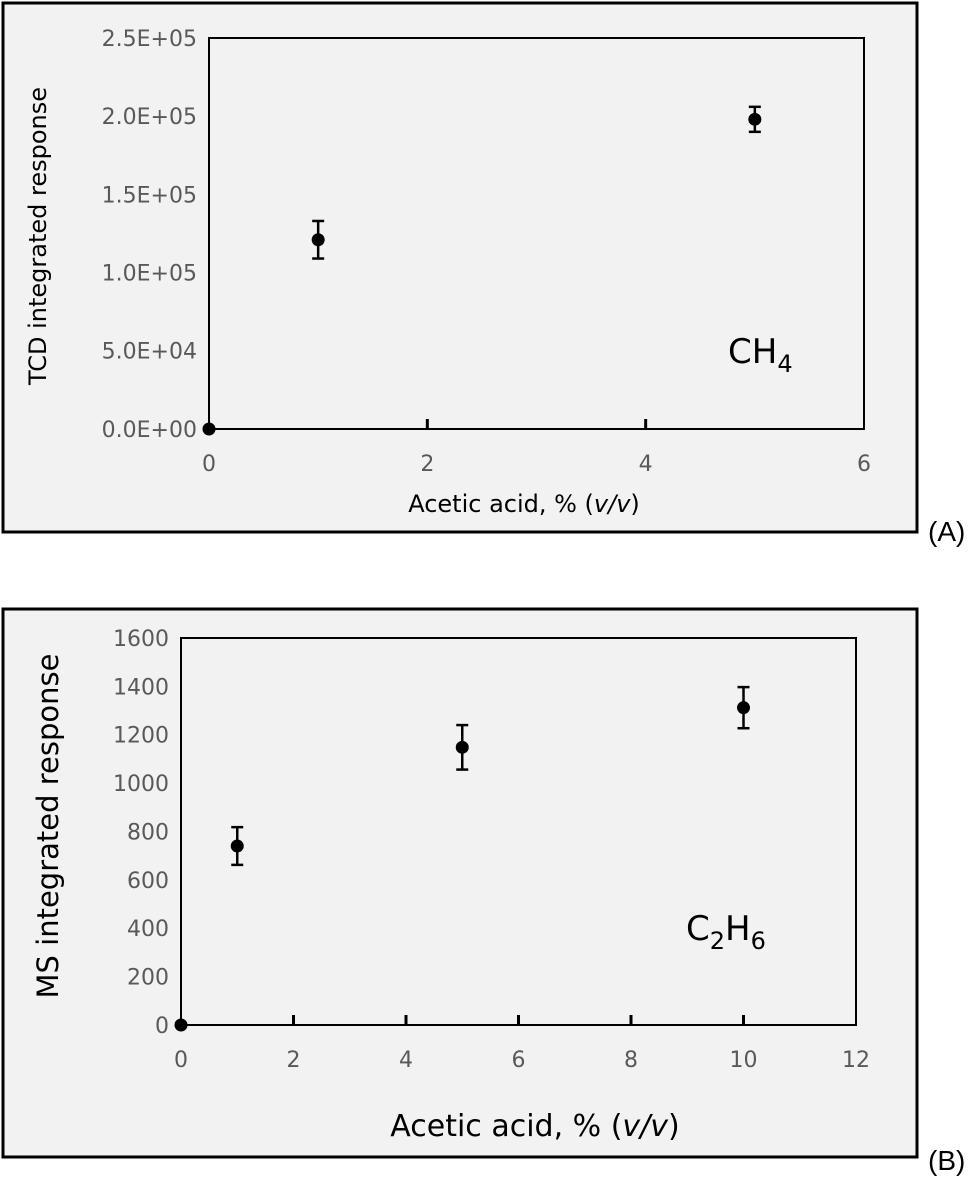 This screenshot has width=975, height=1184. What do you see at coordinates (141, 736) in the screenshot?
I see `b-y-tick-label: 1200` at bounding box center [141, 736].